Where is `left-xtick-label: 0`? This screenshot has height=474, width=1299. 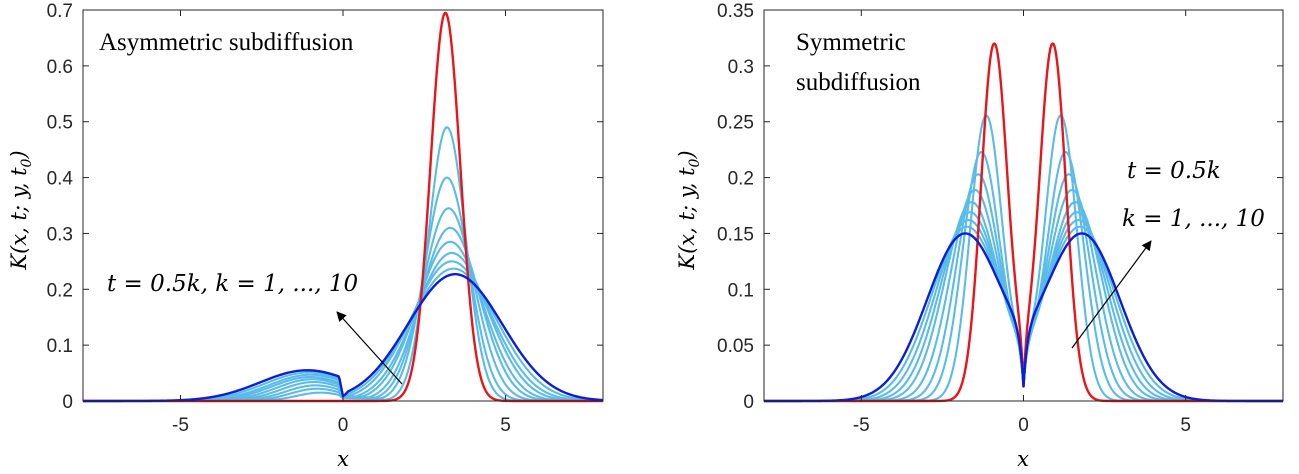 left-xtick-label: 0 is located at coordinates (343, 425).